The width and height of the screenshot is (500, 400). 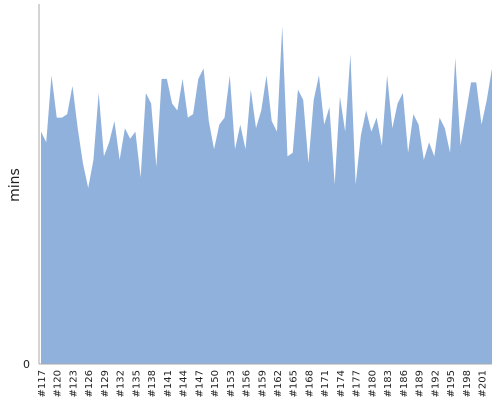 I want to click on x-tick-label: #144, so click(x=184, y=383).